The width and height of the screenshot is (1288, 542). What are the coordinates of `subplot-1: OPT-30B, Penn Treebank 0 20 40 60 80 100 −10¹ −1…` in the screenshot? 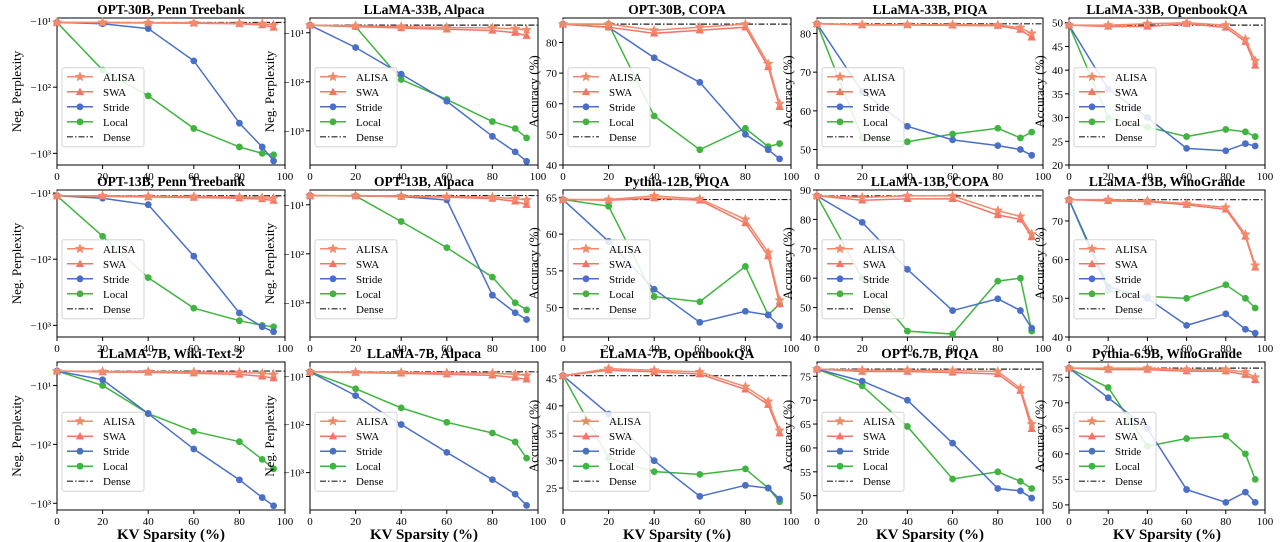 It's located at (151, 92).